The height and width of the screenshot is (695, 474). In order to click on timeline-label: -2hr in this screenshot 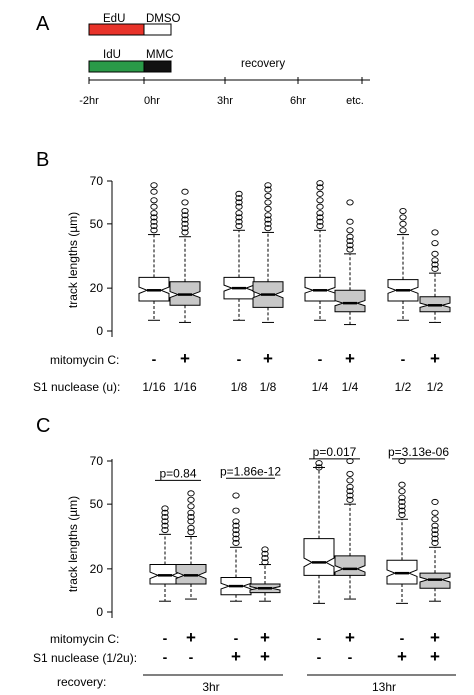, I will do `click(89, 101)`.